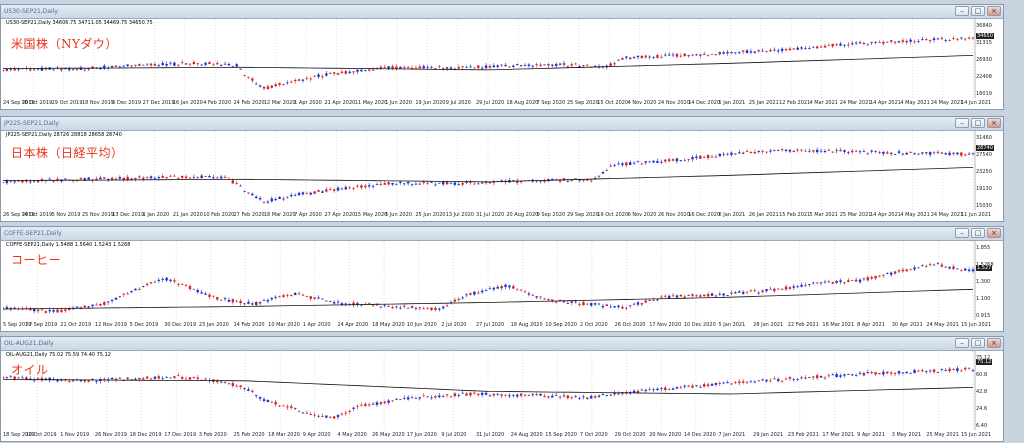 The height and width of the screenshot is (443, 1024). Describe the element at coordinates (284, 435) in the screenshot. I see `time-axis-label: 18 Mar 2020` at that location.